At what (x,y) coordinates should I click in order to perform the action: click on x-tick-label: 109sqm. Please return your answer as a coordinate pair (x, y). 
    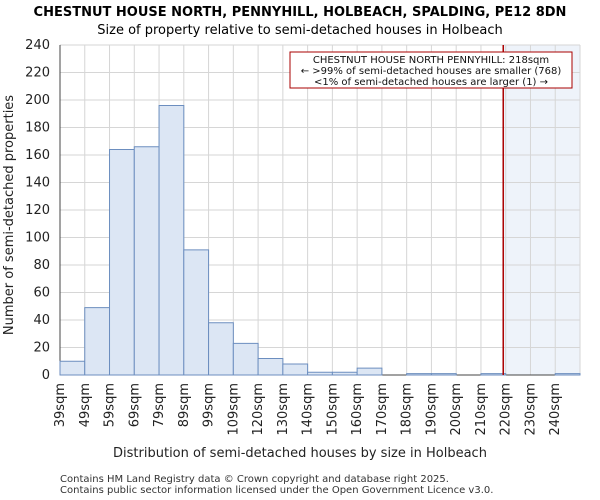
    Looking at the image, I should click on (233, 409).